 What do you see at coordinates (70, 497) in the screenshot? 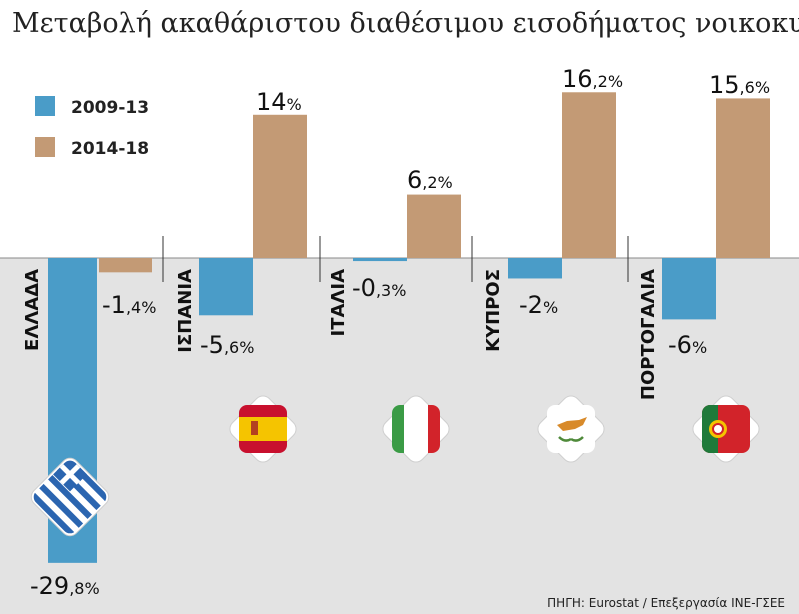
I see `greece-flag-icon` at bounding box center [70, 497].